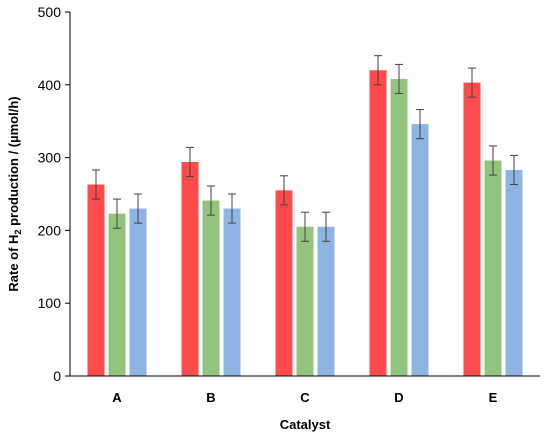 This screenshot has width=550, height=438. I want to click on y-tick-label: 400, so click(50, 85).